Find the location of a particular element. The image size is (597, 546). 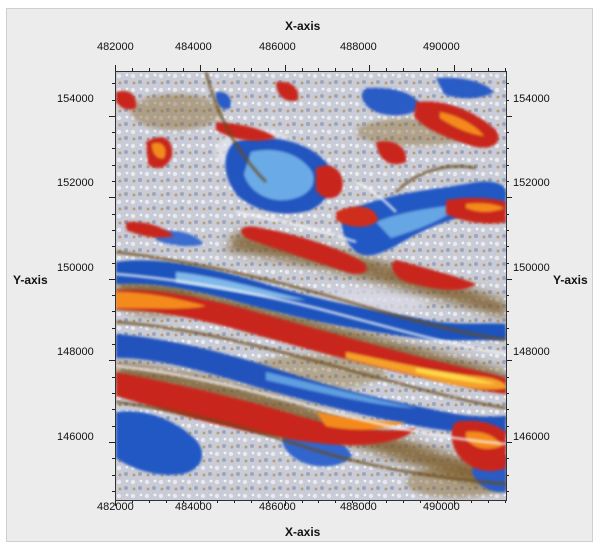

x-tick-label-bottom: 490000 is located at coordinates (441, 507).